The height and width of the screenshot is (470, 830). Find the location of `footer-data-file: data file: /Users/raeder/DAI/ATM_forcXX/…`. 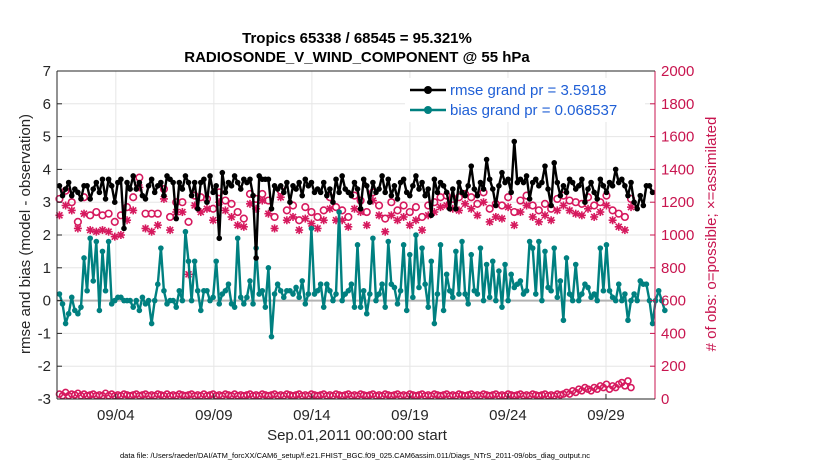

footer-data-file: data file: /Users/raeder/DAI/ATM_forcXX/… is located at coordinates (355, 455).